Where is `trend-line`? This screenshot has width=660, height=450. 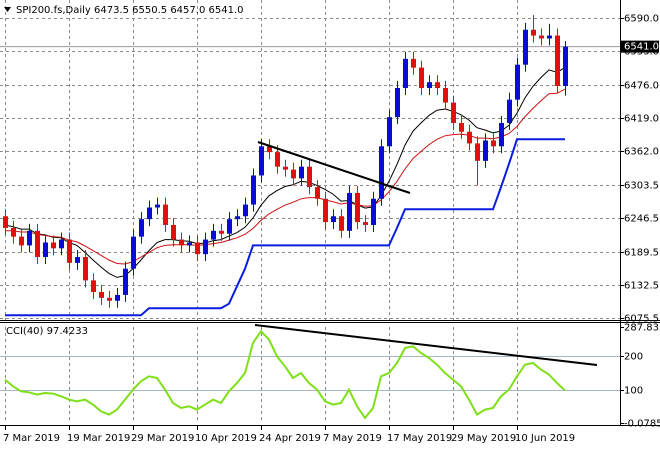
trend-line is located at coordinates (334, 167).